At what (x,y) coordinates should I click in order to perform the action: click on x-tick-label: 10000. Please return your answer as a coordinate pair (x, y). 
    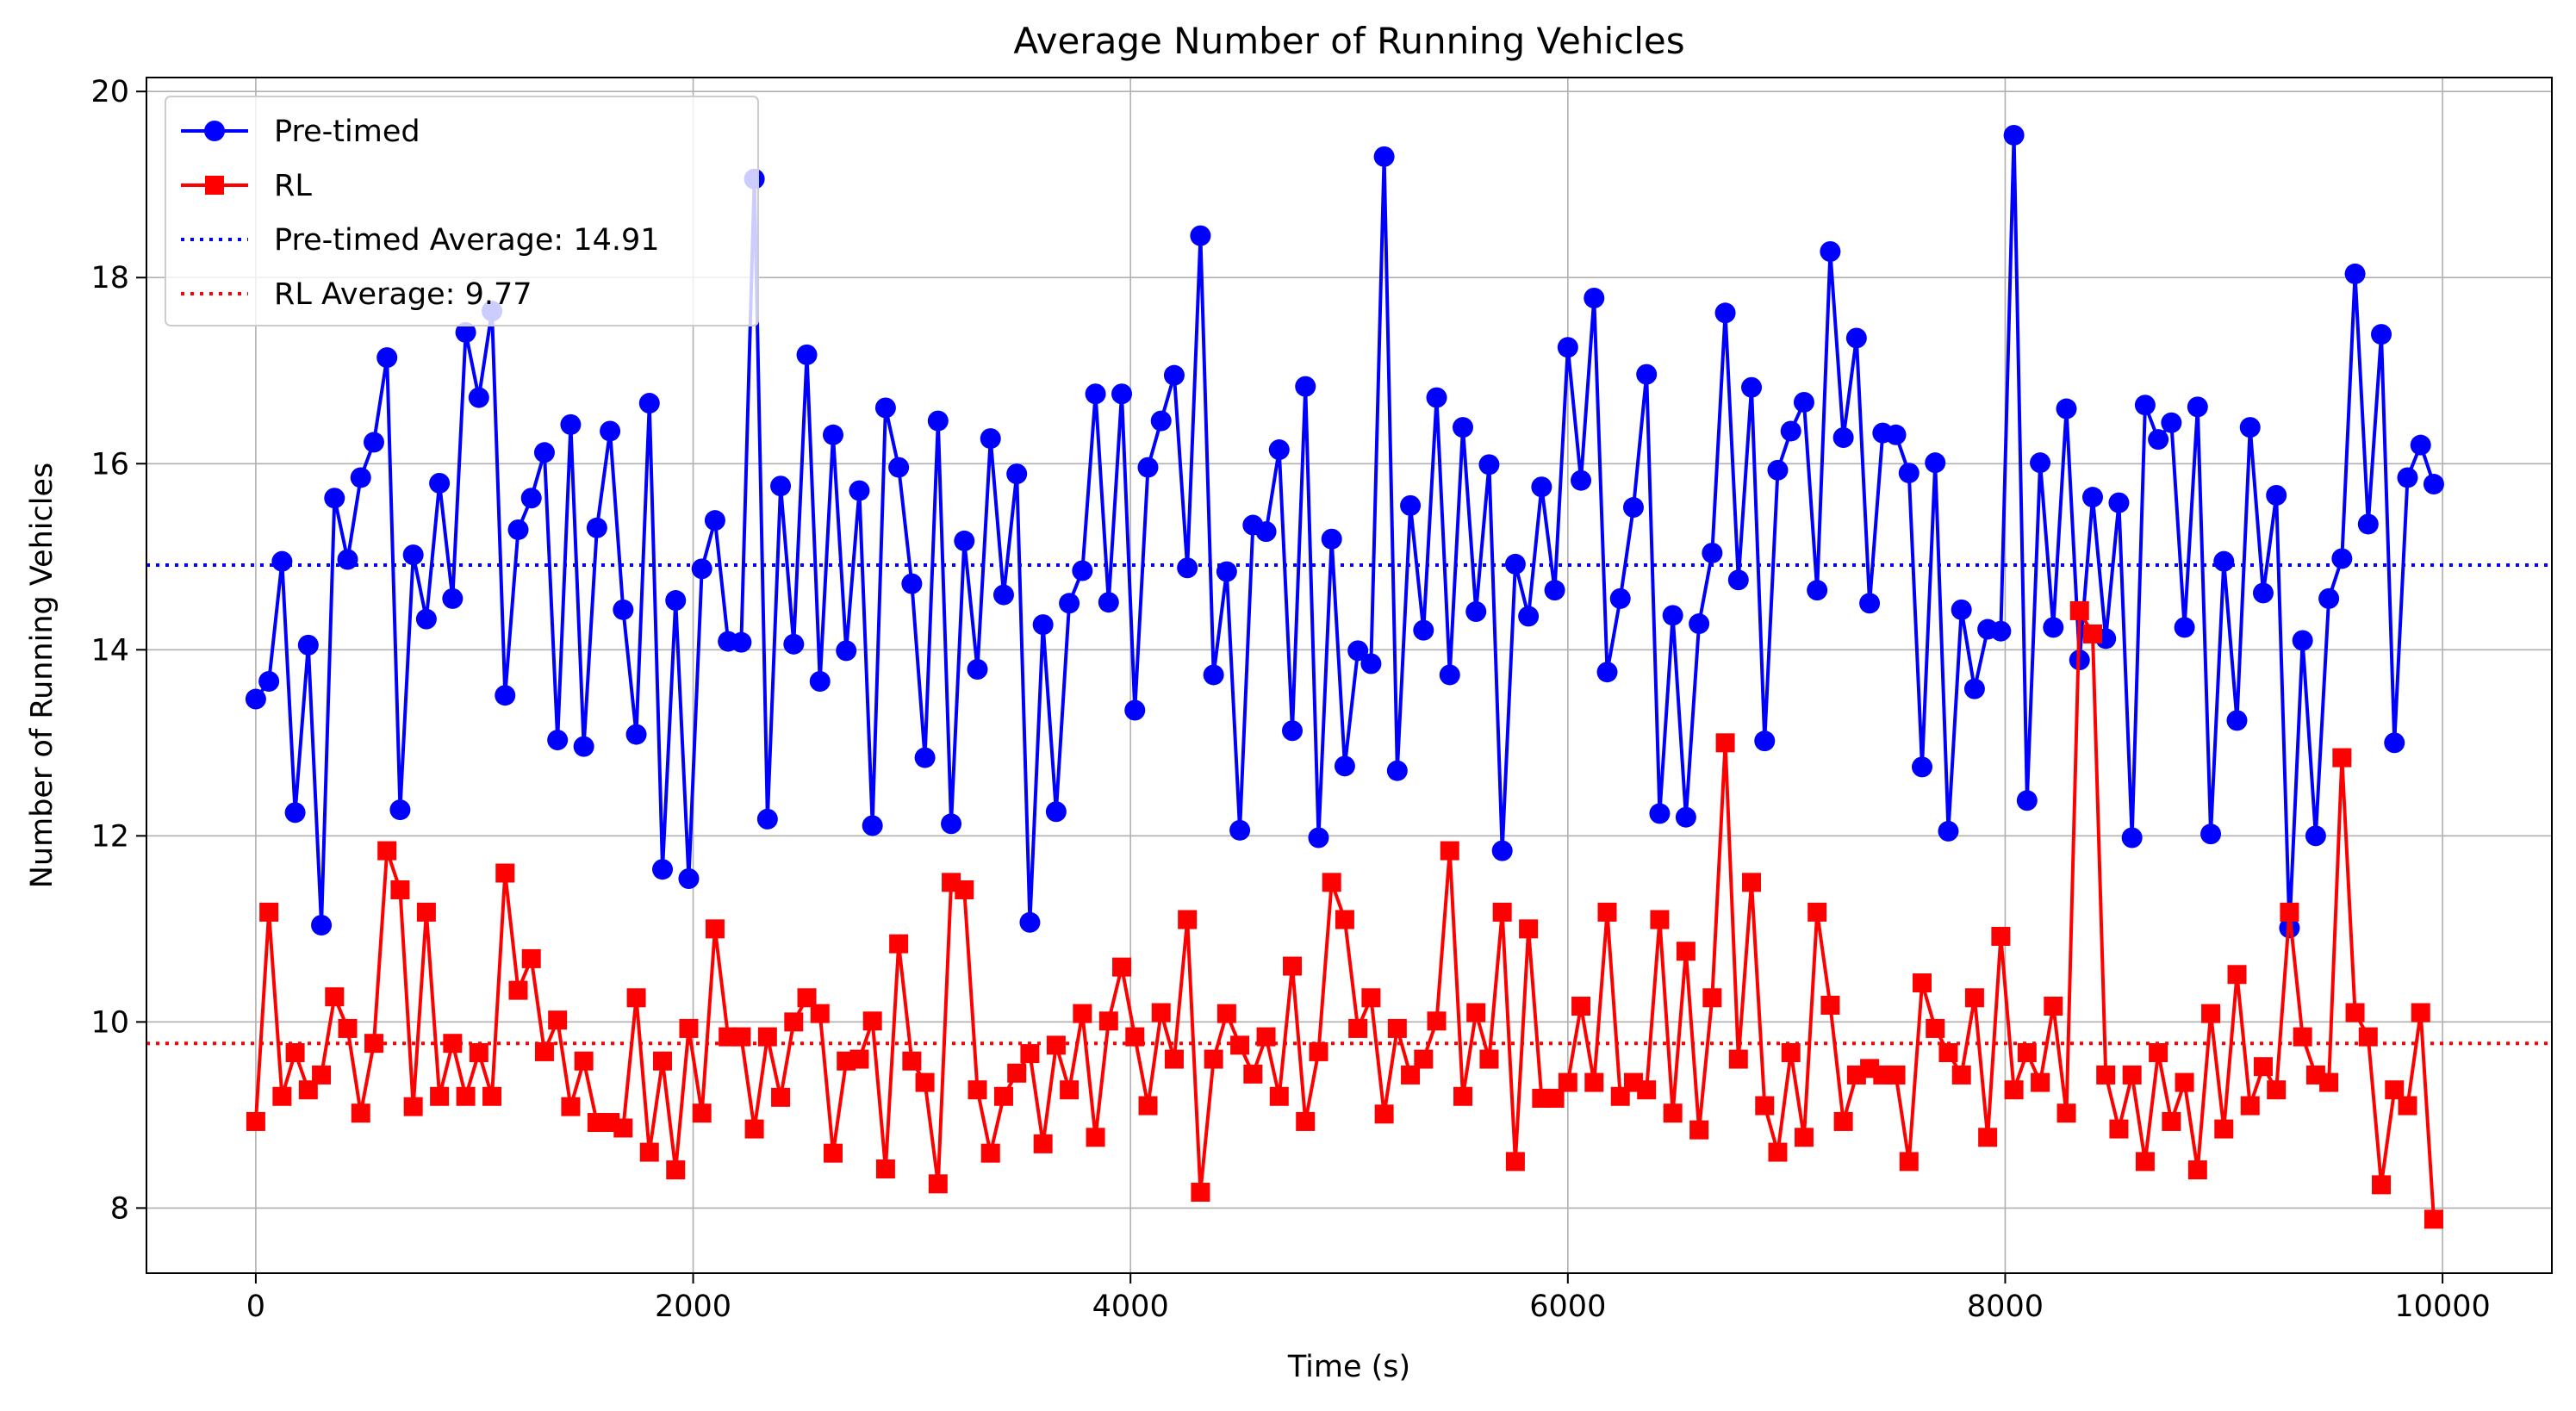
    Looking at the image, I should click on (2442, 1307).